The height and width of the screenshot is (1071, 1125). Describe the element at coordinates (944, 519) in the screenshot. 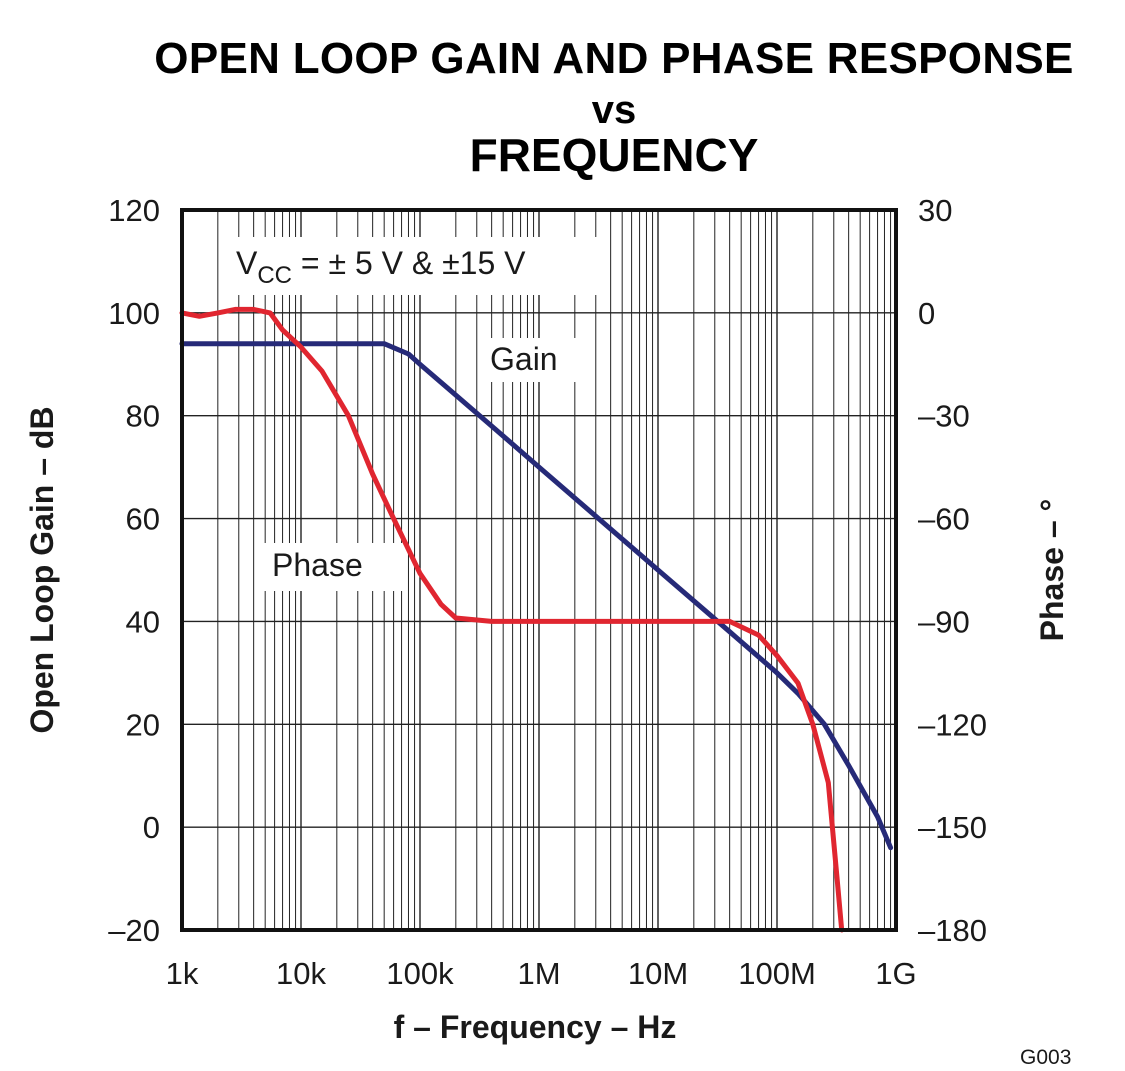

I see `y2-tick-label: –60` at that location.